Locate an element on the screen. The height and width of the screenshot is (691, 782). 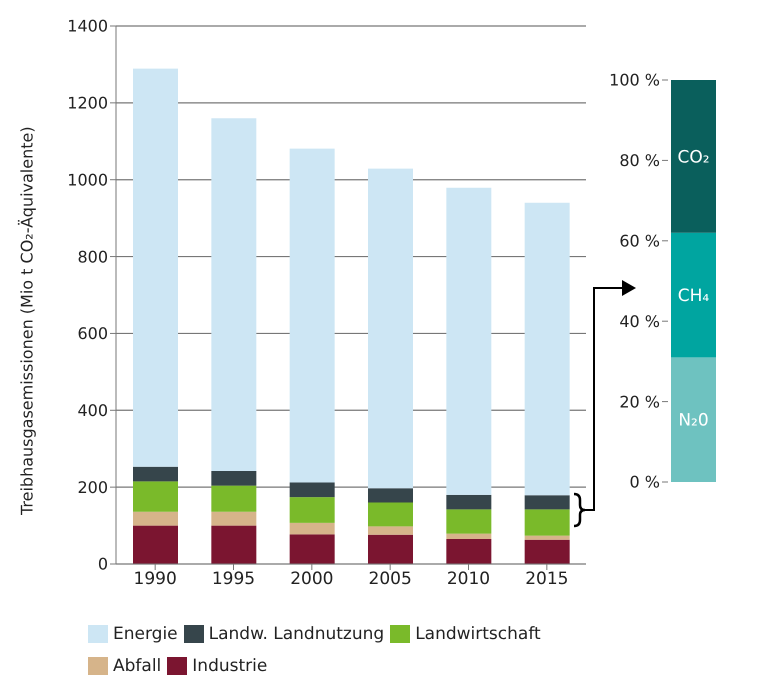
y-tick-label: 1400 is located at coordinates (87, 26).